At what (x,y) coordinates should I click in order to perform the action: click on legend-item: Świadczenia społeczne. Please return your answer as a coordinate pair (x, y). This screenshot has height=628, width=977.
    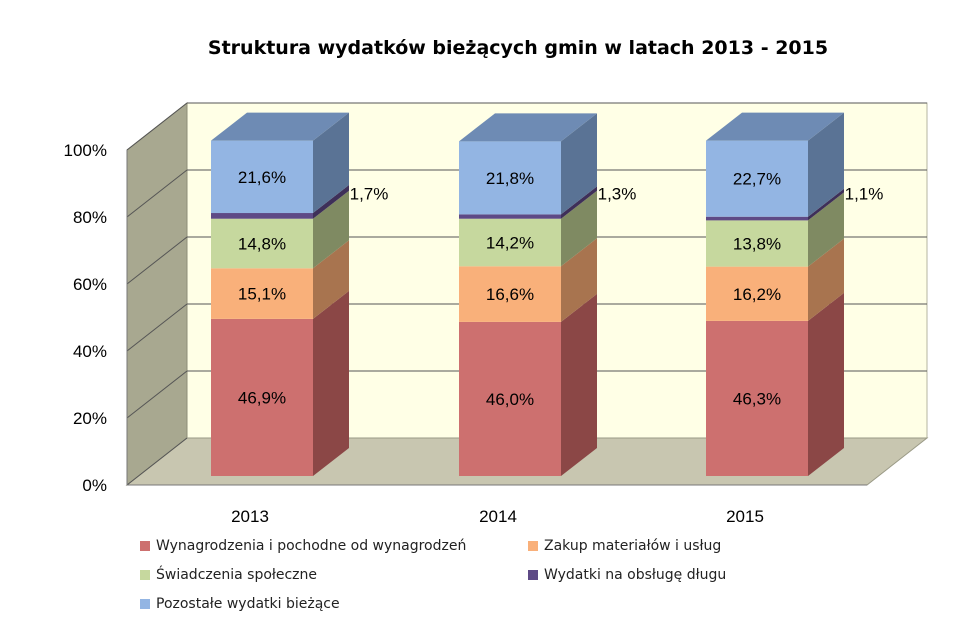
    Looking at the image, I should click on (228, 575).